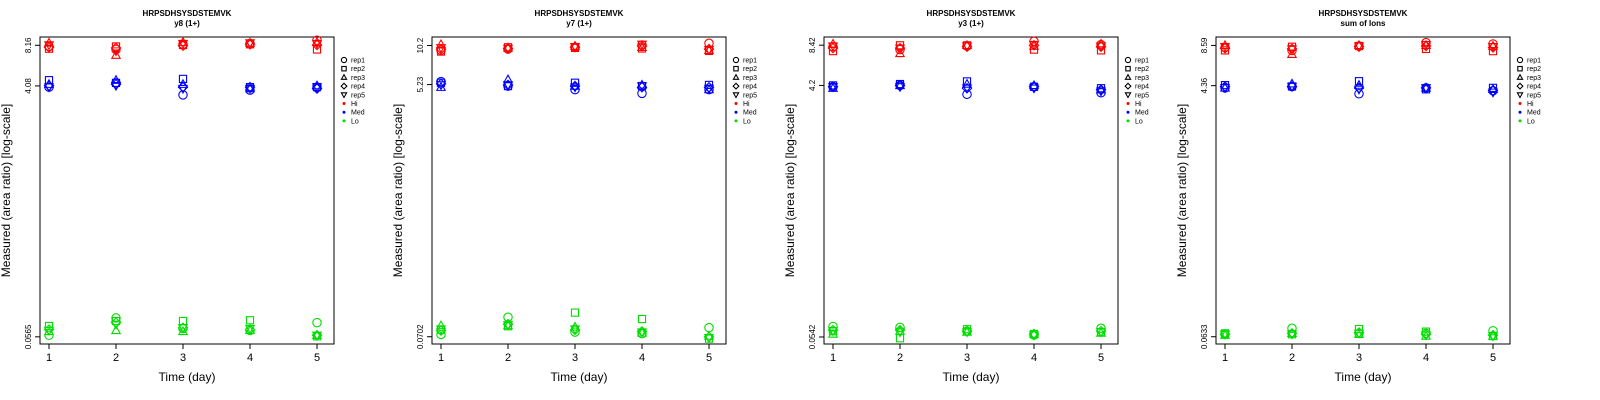  Describe the element at coordinates (1142, 95) in the screenshot. I see `legend-label-rep5: rep5` at that location.